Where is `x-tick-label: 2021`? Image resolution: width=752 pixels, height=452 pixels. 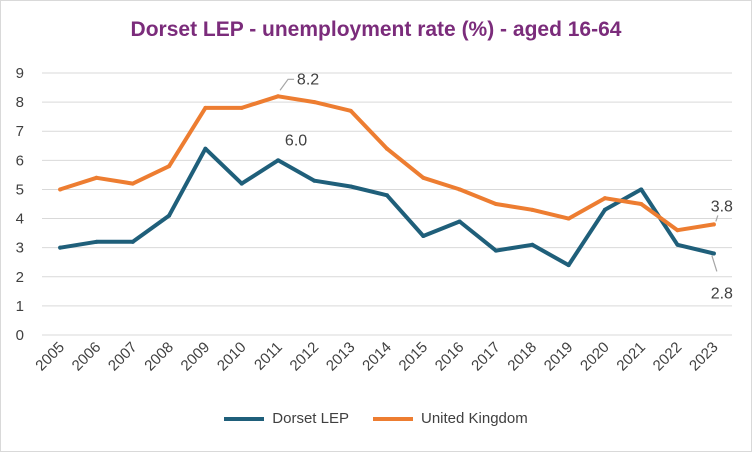 x-tick-label: 2021 is located at coordinates (631, 357).